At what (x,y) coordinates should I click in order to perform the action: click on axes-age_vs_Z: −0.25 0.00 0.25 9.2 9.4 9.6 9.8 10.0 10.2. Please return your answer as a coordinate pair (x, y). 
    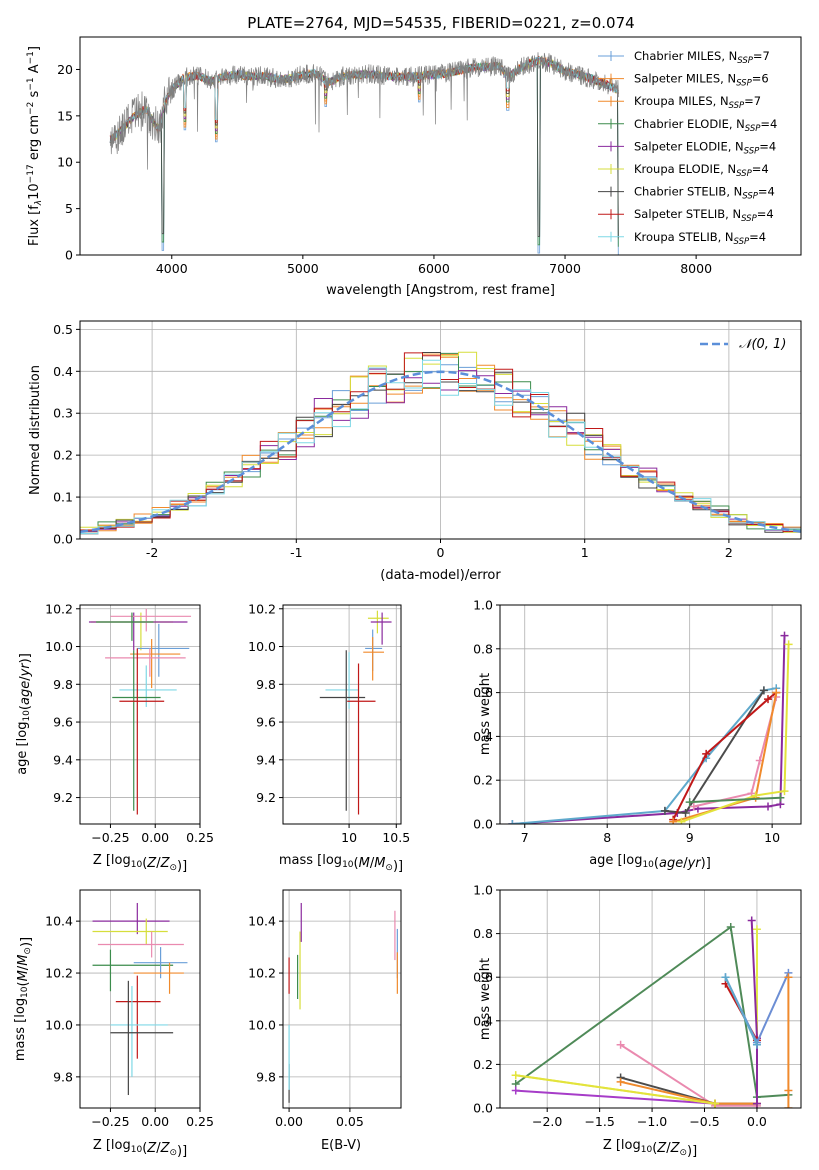
    Looking at the image, I should click on (129, 723).